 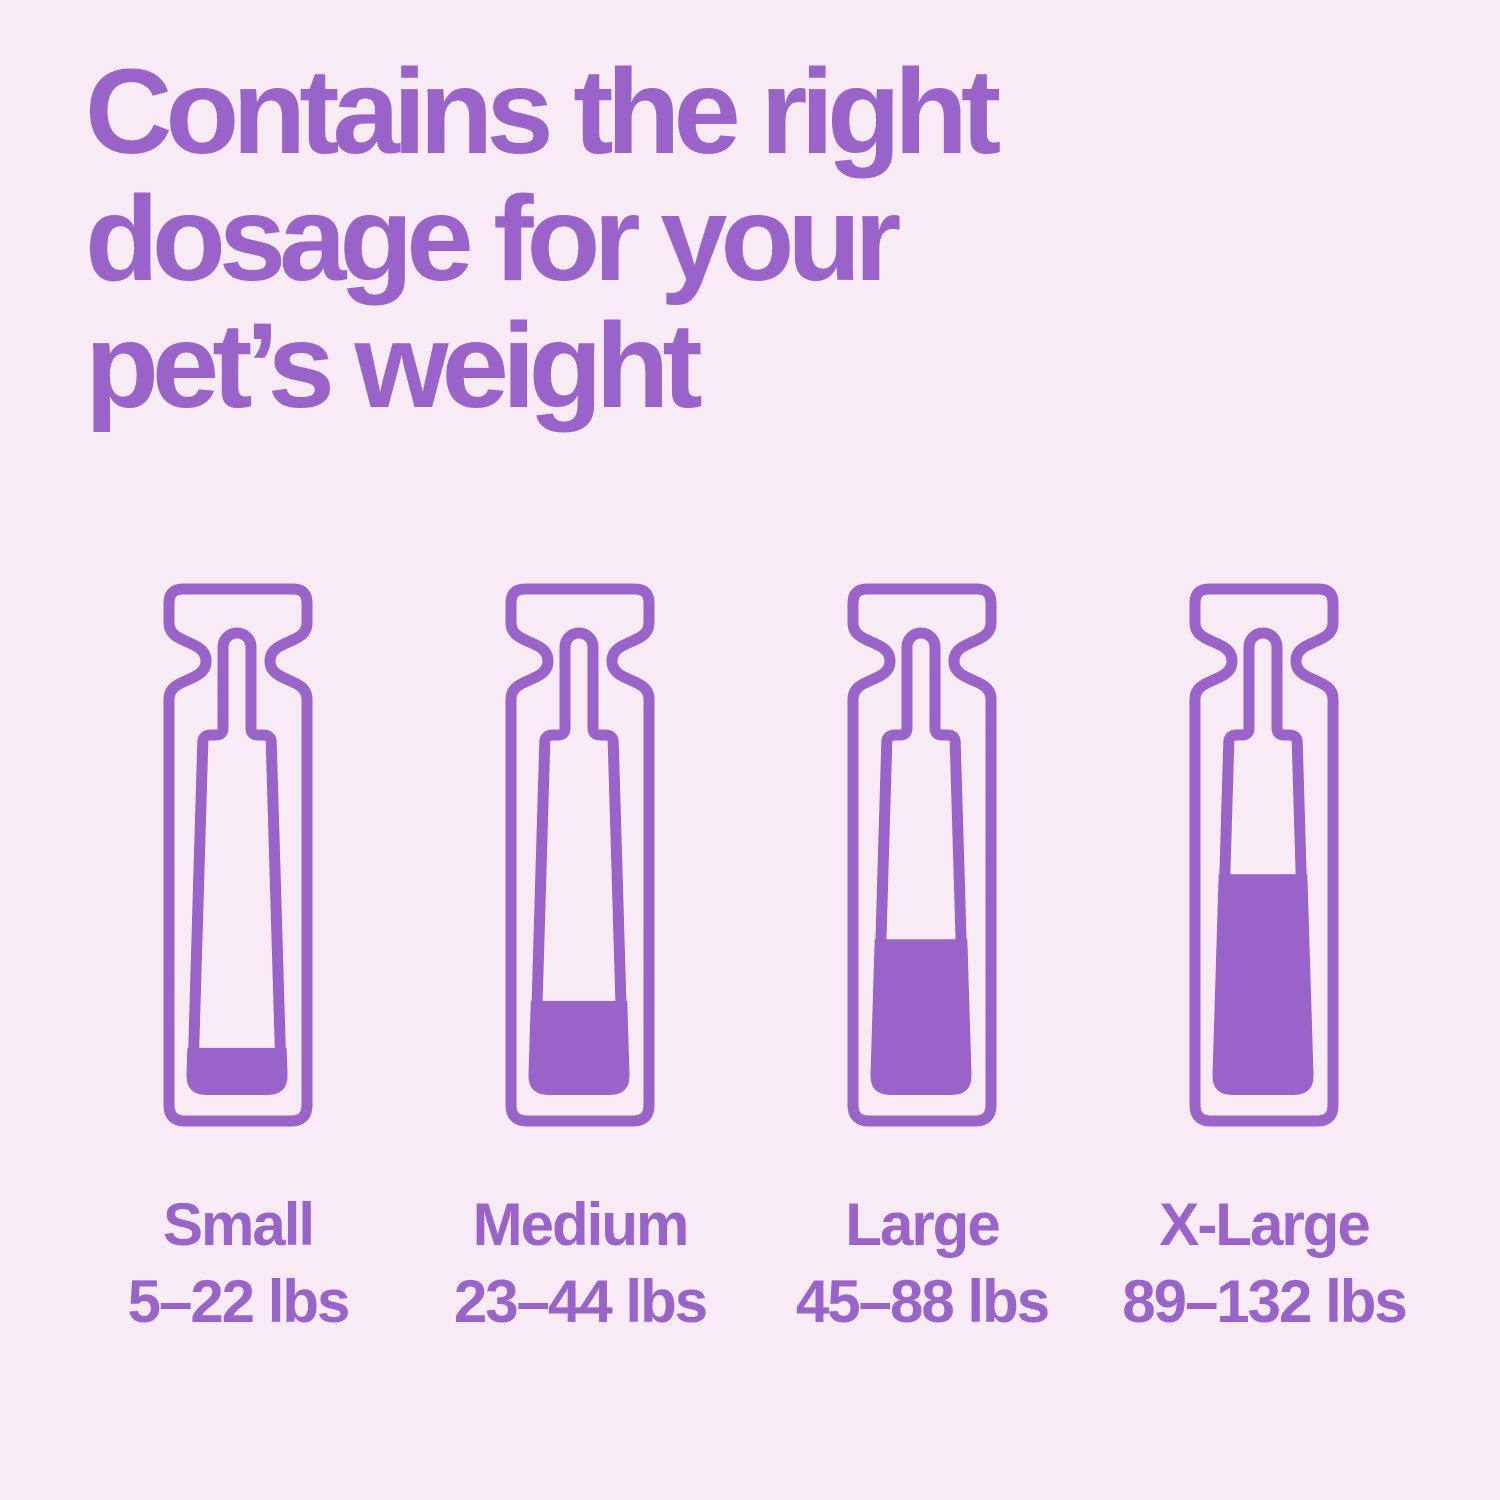 What do you see at coordinates (922, 1263) in the screenshot?
I see `vial-label-large: Large 45–88 lbs` at bounding box center [922, 1263].